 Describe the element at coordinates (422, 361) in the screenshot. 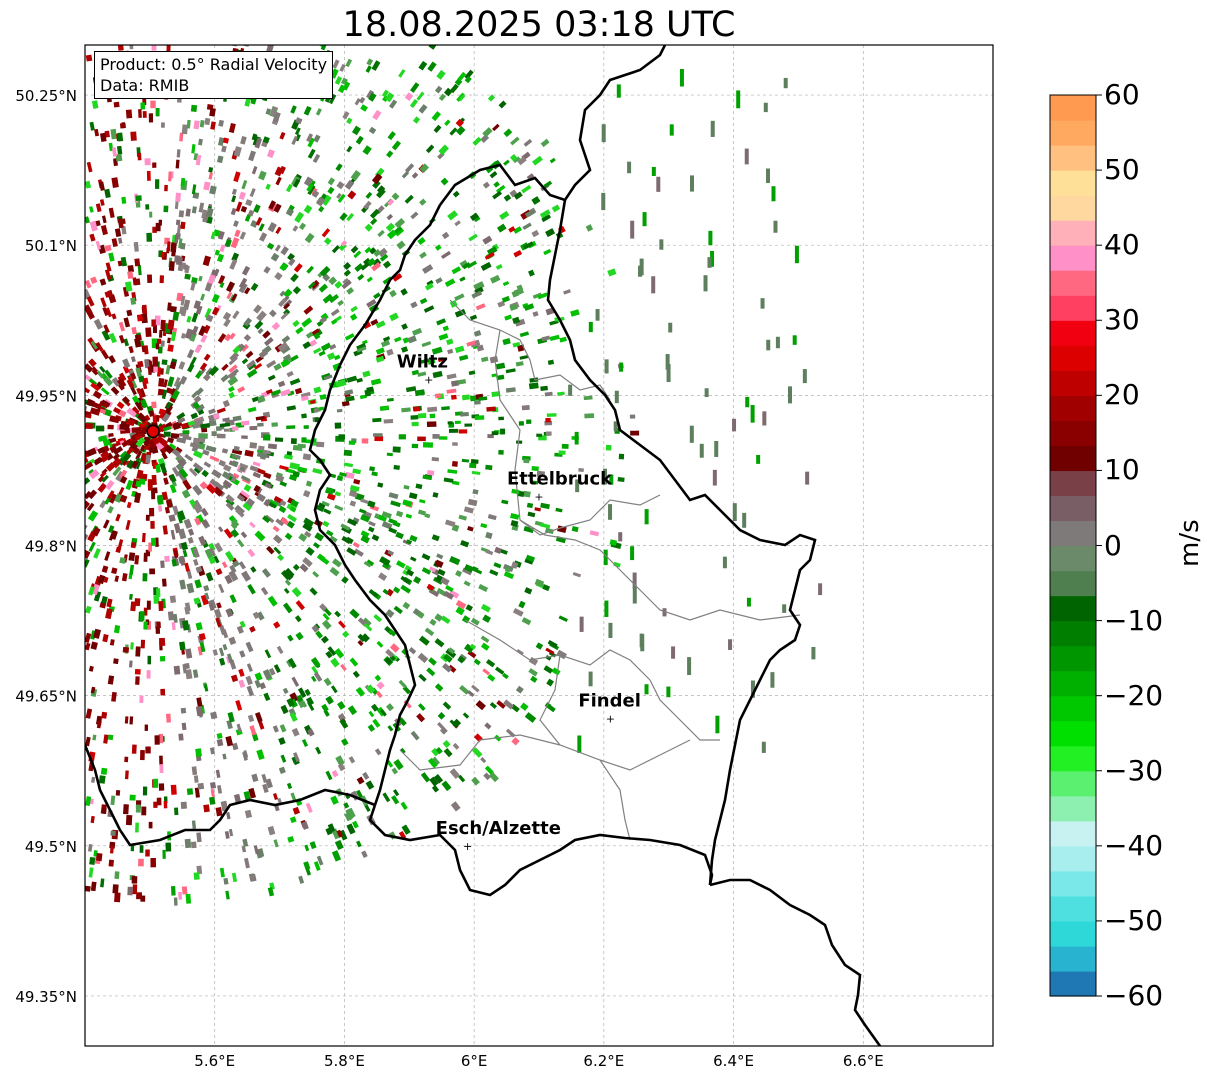

I see `city-label: Wiltz` at that location.